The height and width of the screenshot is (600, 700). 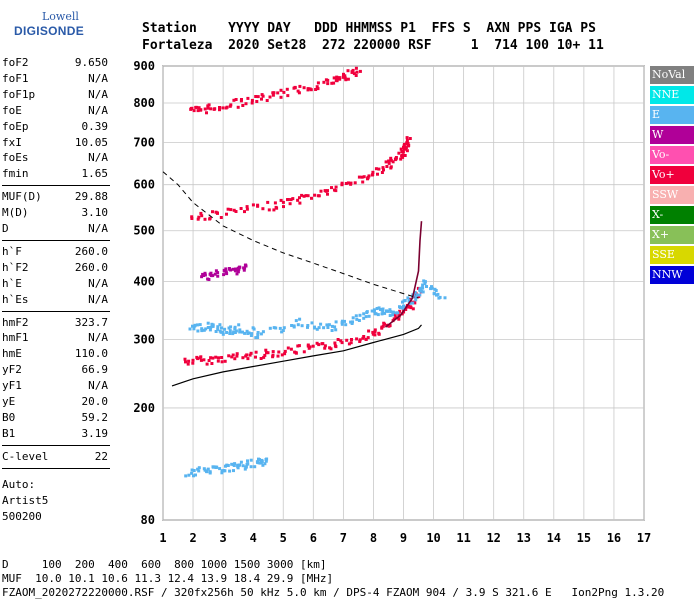 What do you see at coordinates (584, 538) in the screenshot?
I see `x-tick-label: 15` at bounding box center [584, 538].